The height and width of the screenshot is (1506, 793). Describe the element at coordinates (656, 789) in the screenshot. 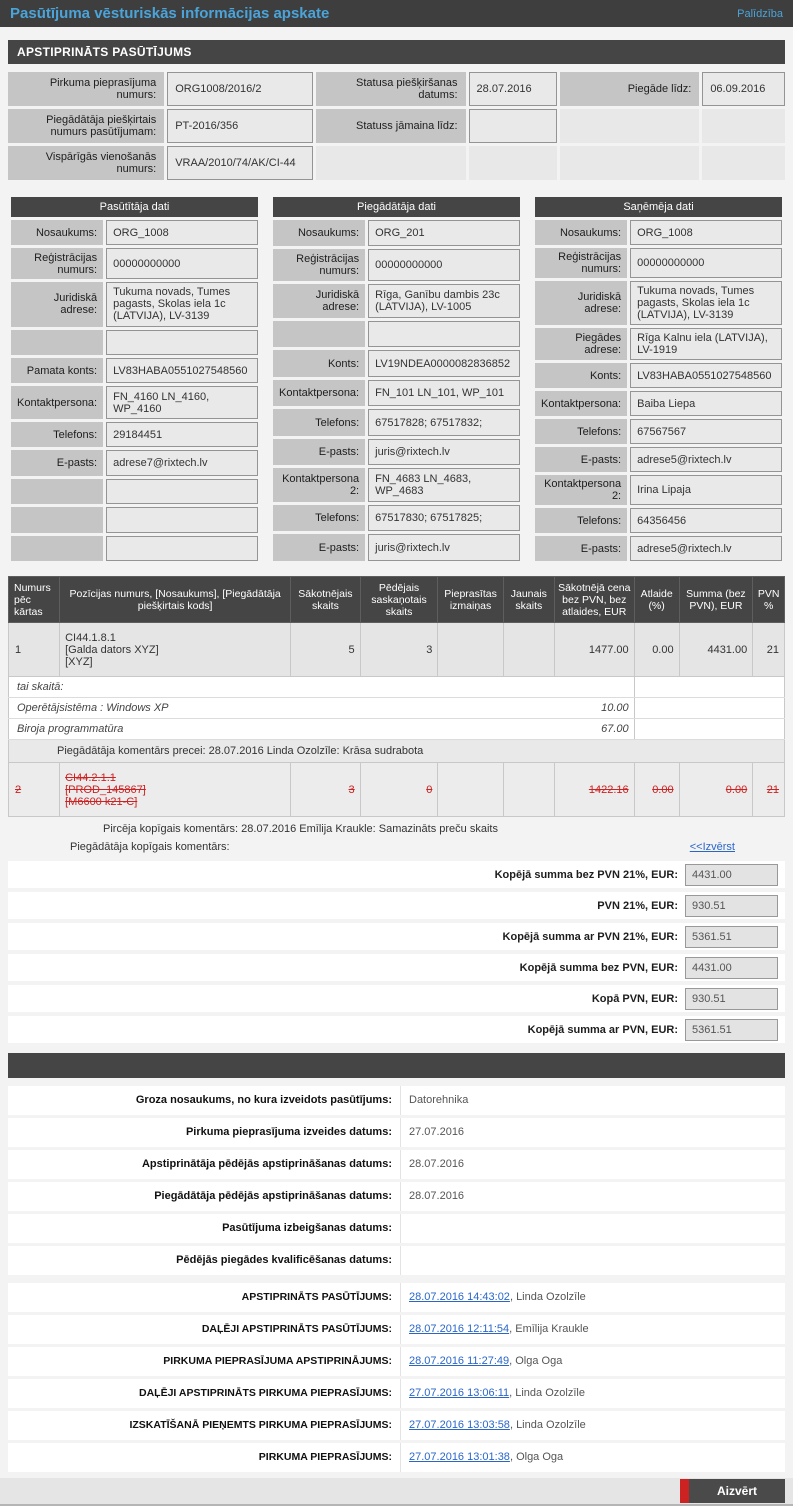

I see `item-discount: 0.00` at that location.